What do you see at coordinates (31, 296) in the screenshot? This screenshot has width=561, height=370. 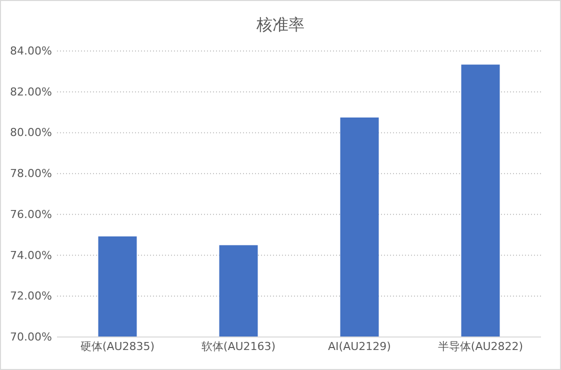 I see `y-tick-label: 72.00%` at bounding box center [31, 296].